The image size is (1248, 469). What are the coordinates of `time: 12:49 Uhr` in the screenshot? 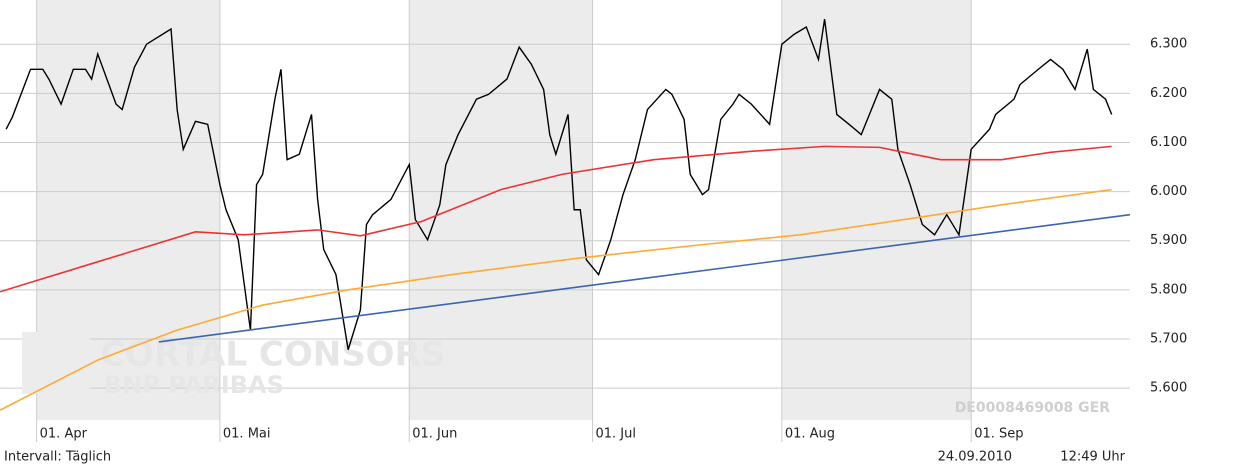 It's located at (1092, 457).